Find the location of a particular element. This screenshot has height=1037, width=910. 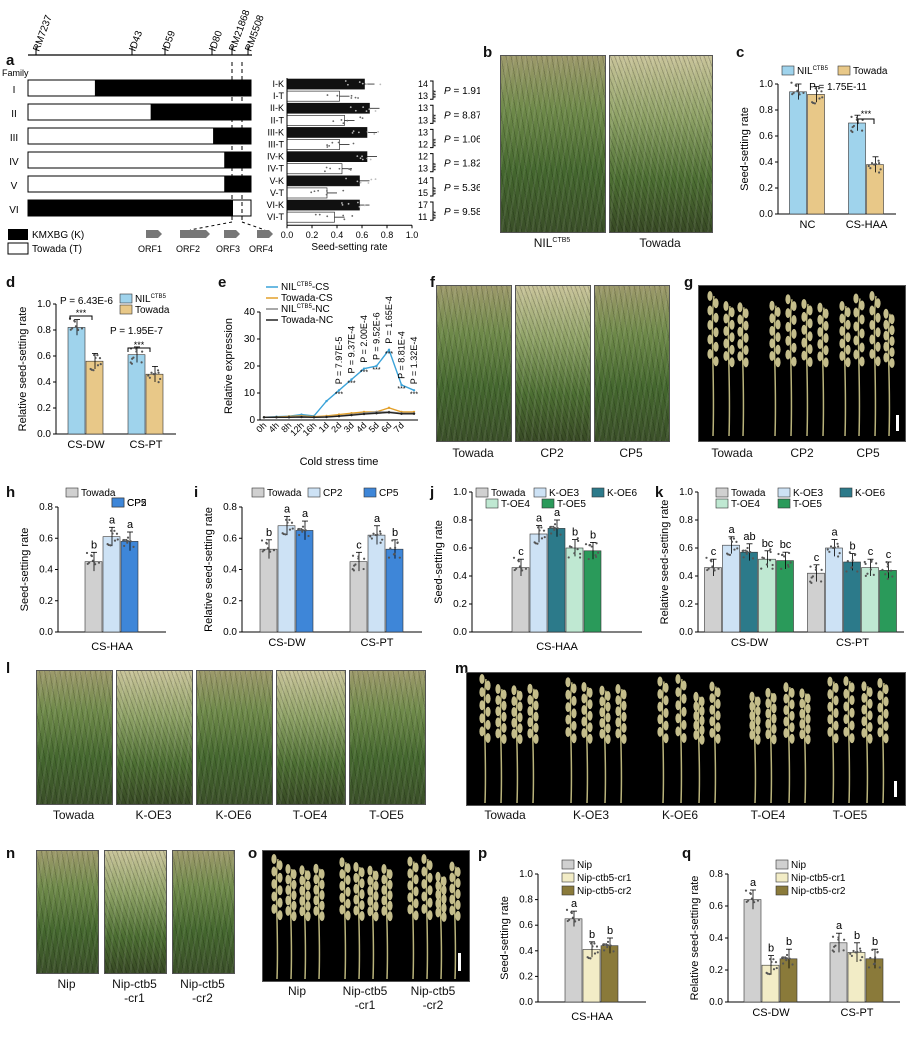

y-tick-label: 1.0 is located at coordinates (44, 304).